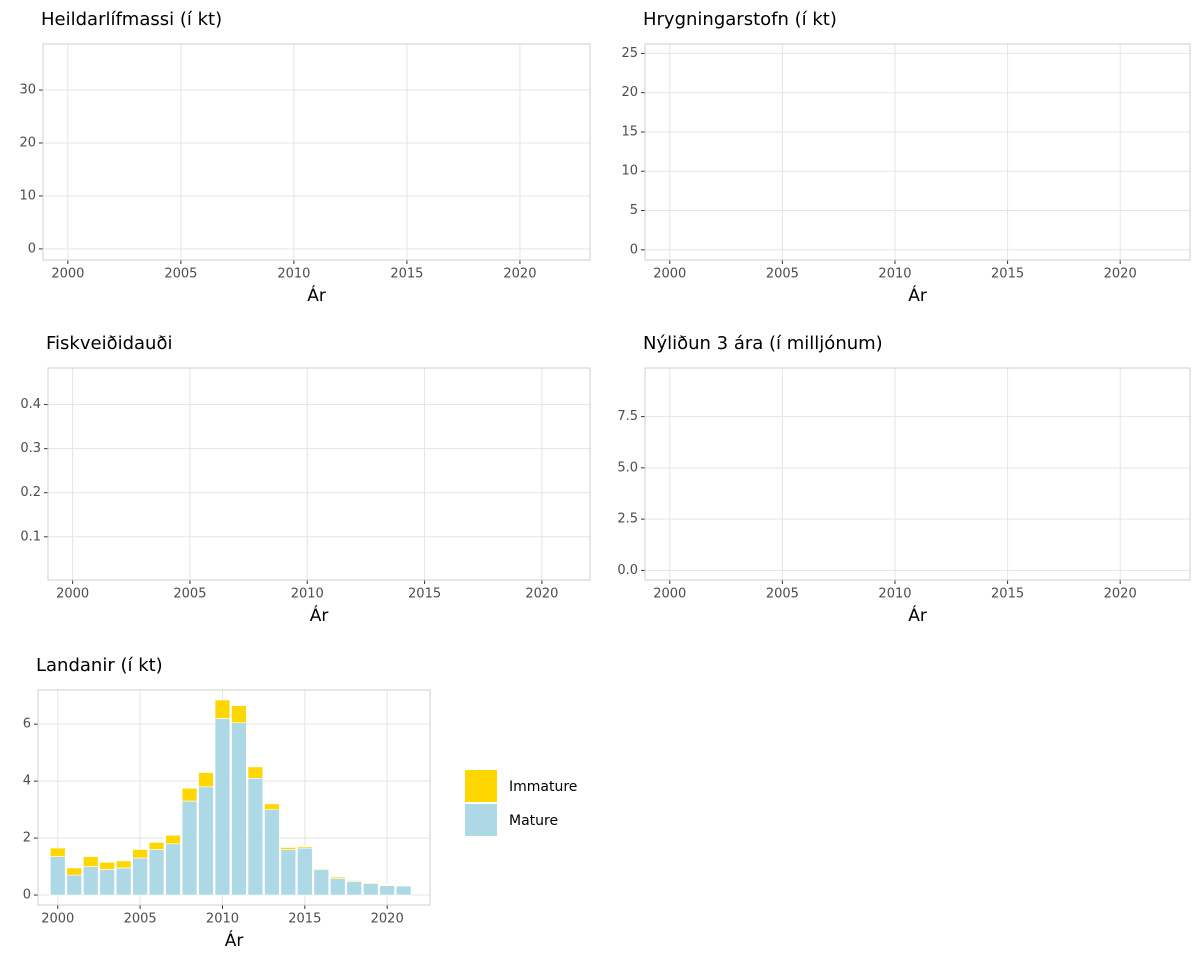 This screenshot has height=958, width=1200. What do you see at coordinates (27, 781) in the screenshot?
I see `y-tick-label: 4` at bounding box center [27, 781].